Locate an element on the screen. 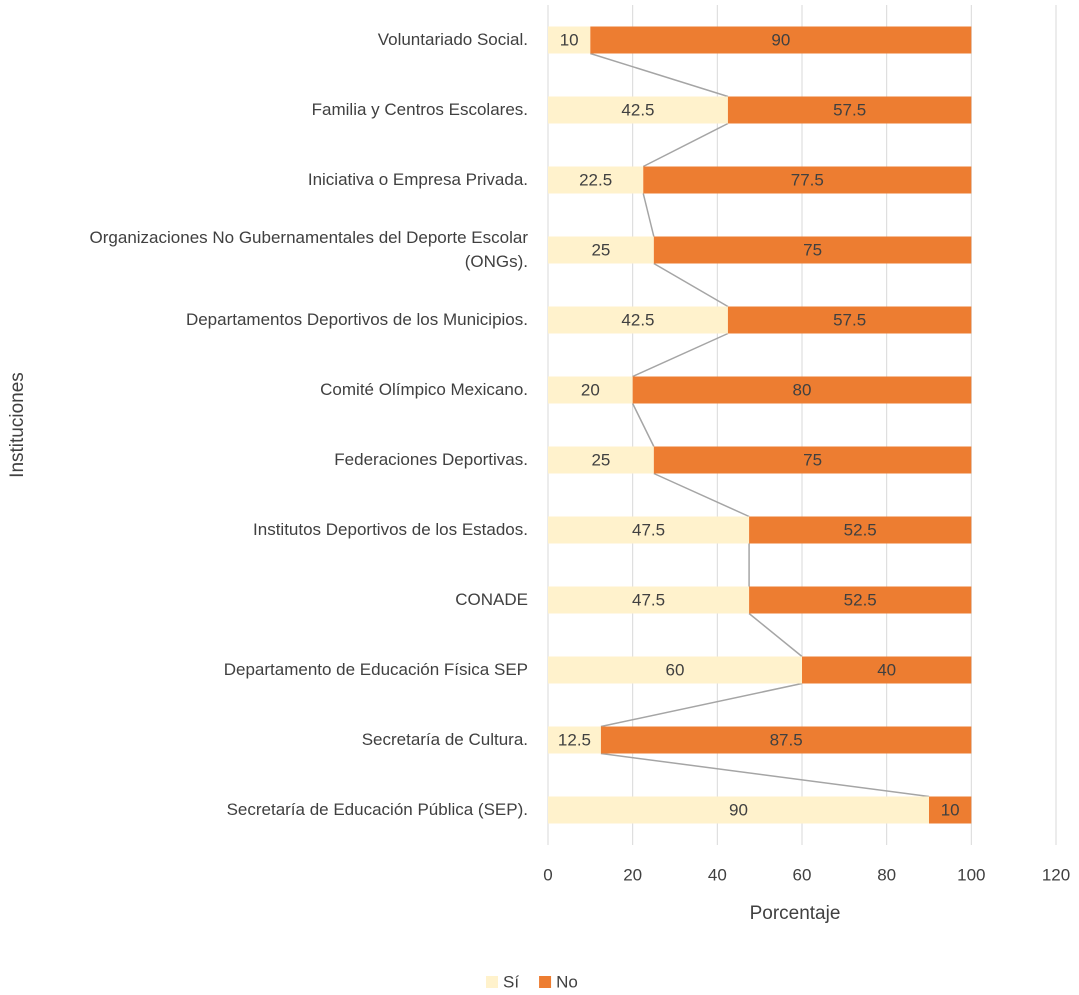 This screenshot has height=995, width=1079. data-label: 87.5 is located at coordinates (786, 739).